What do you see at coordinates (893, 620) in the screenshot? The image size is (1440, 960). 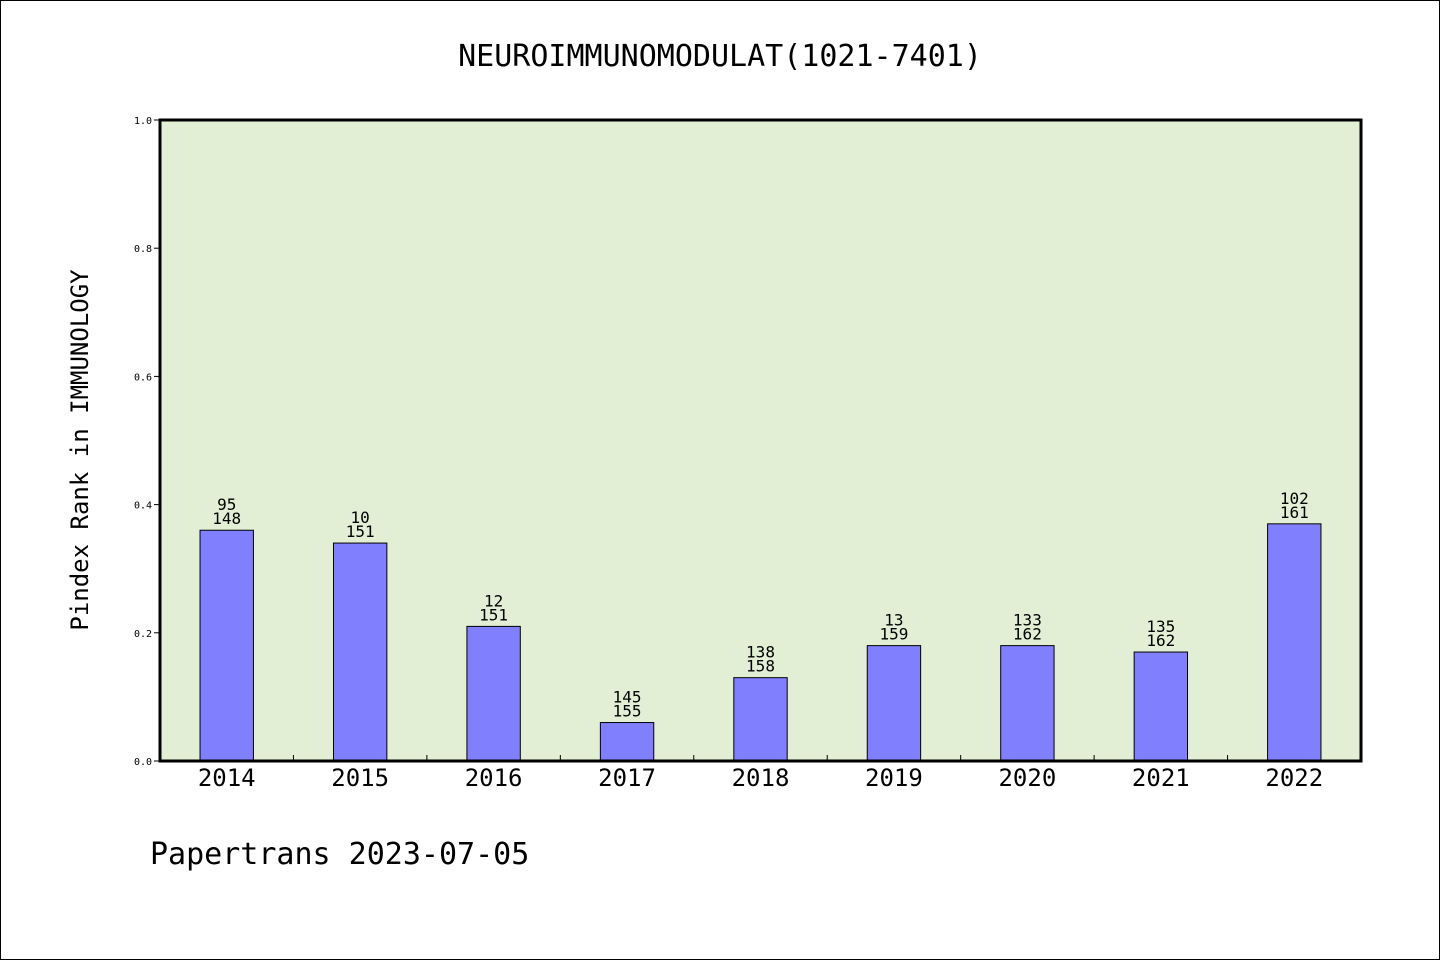 I see `bar-label-top-2019: 13` at bounding box center [893, 620].